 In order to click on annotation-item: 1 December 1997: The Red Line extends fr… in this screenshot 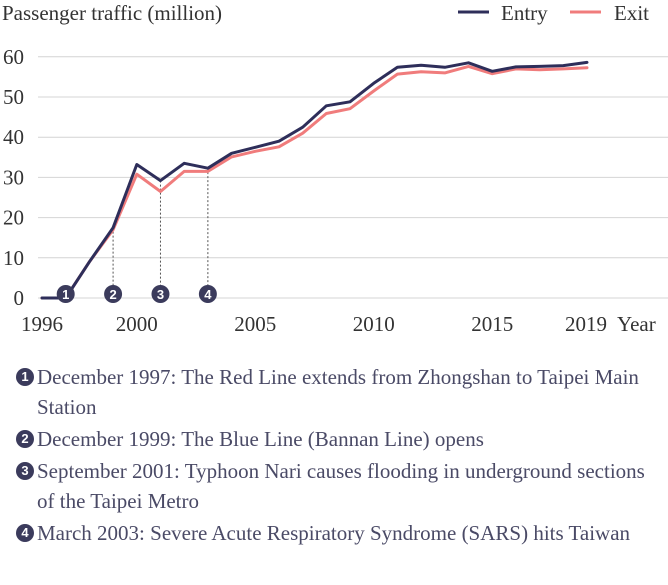, I will do `click(340, 392)`.